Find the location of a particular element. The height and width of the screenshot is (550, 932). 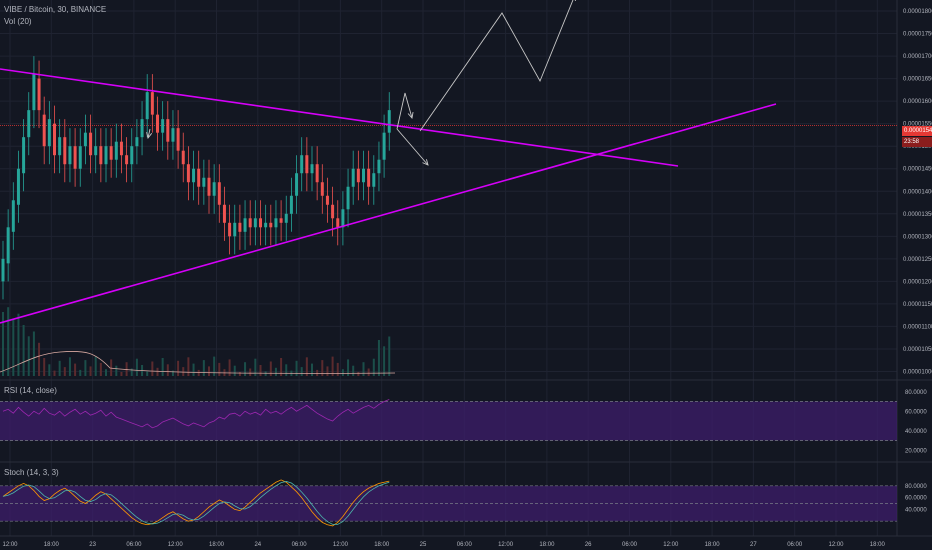

price-tick-label: 0.00001500 is located at coordinates (917, 147).